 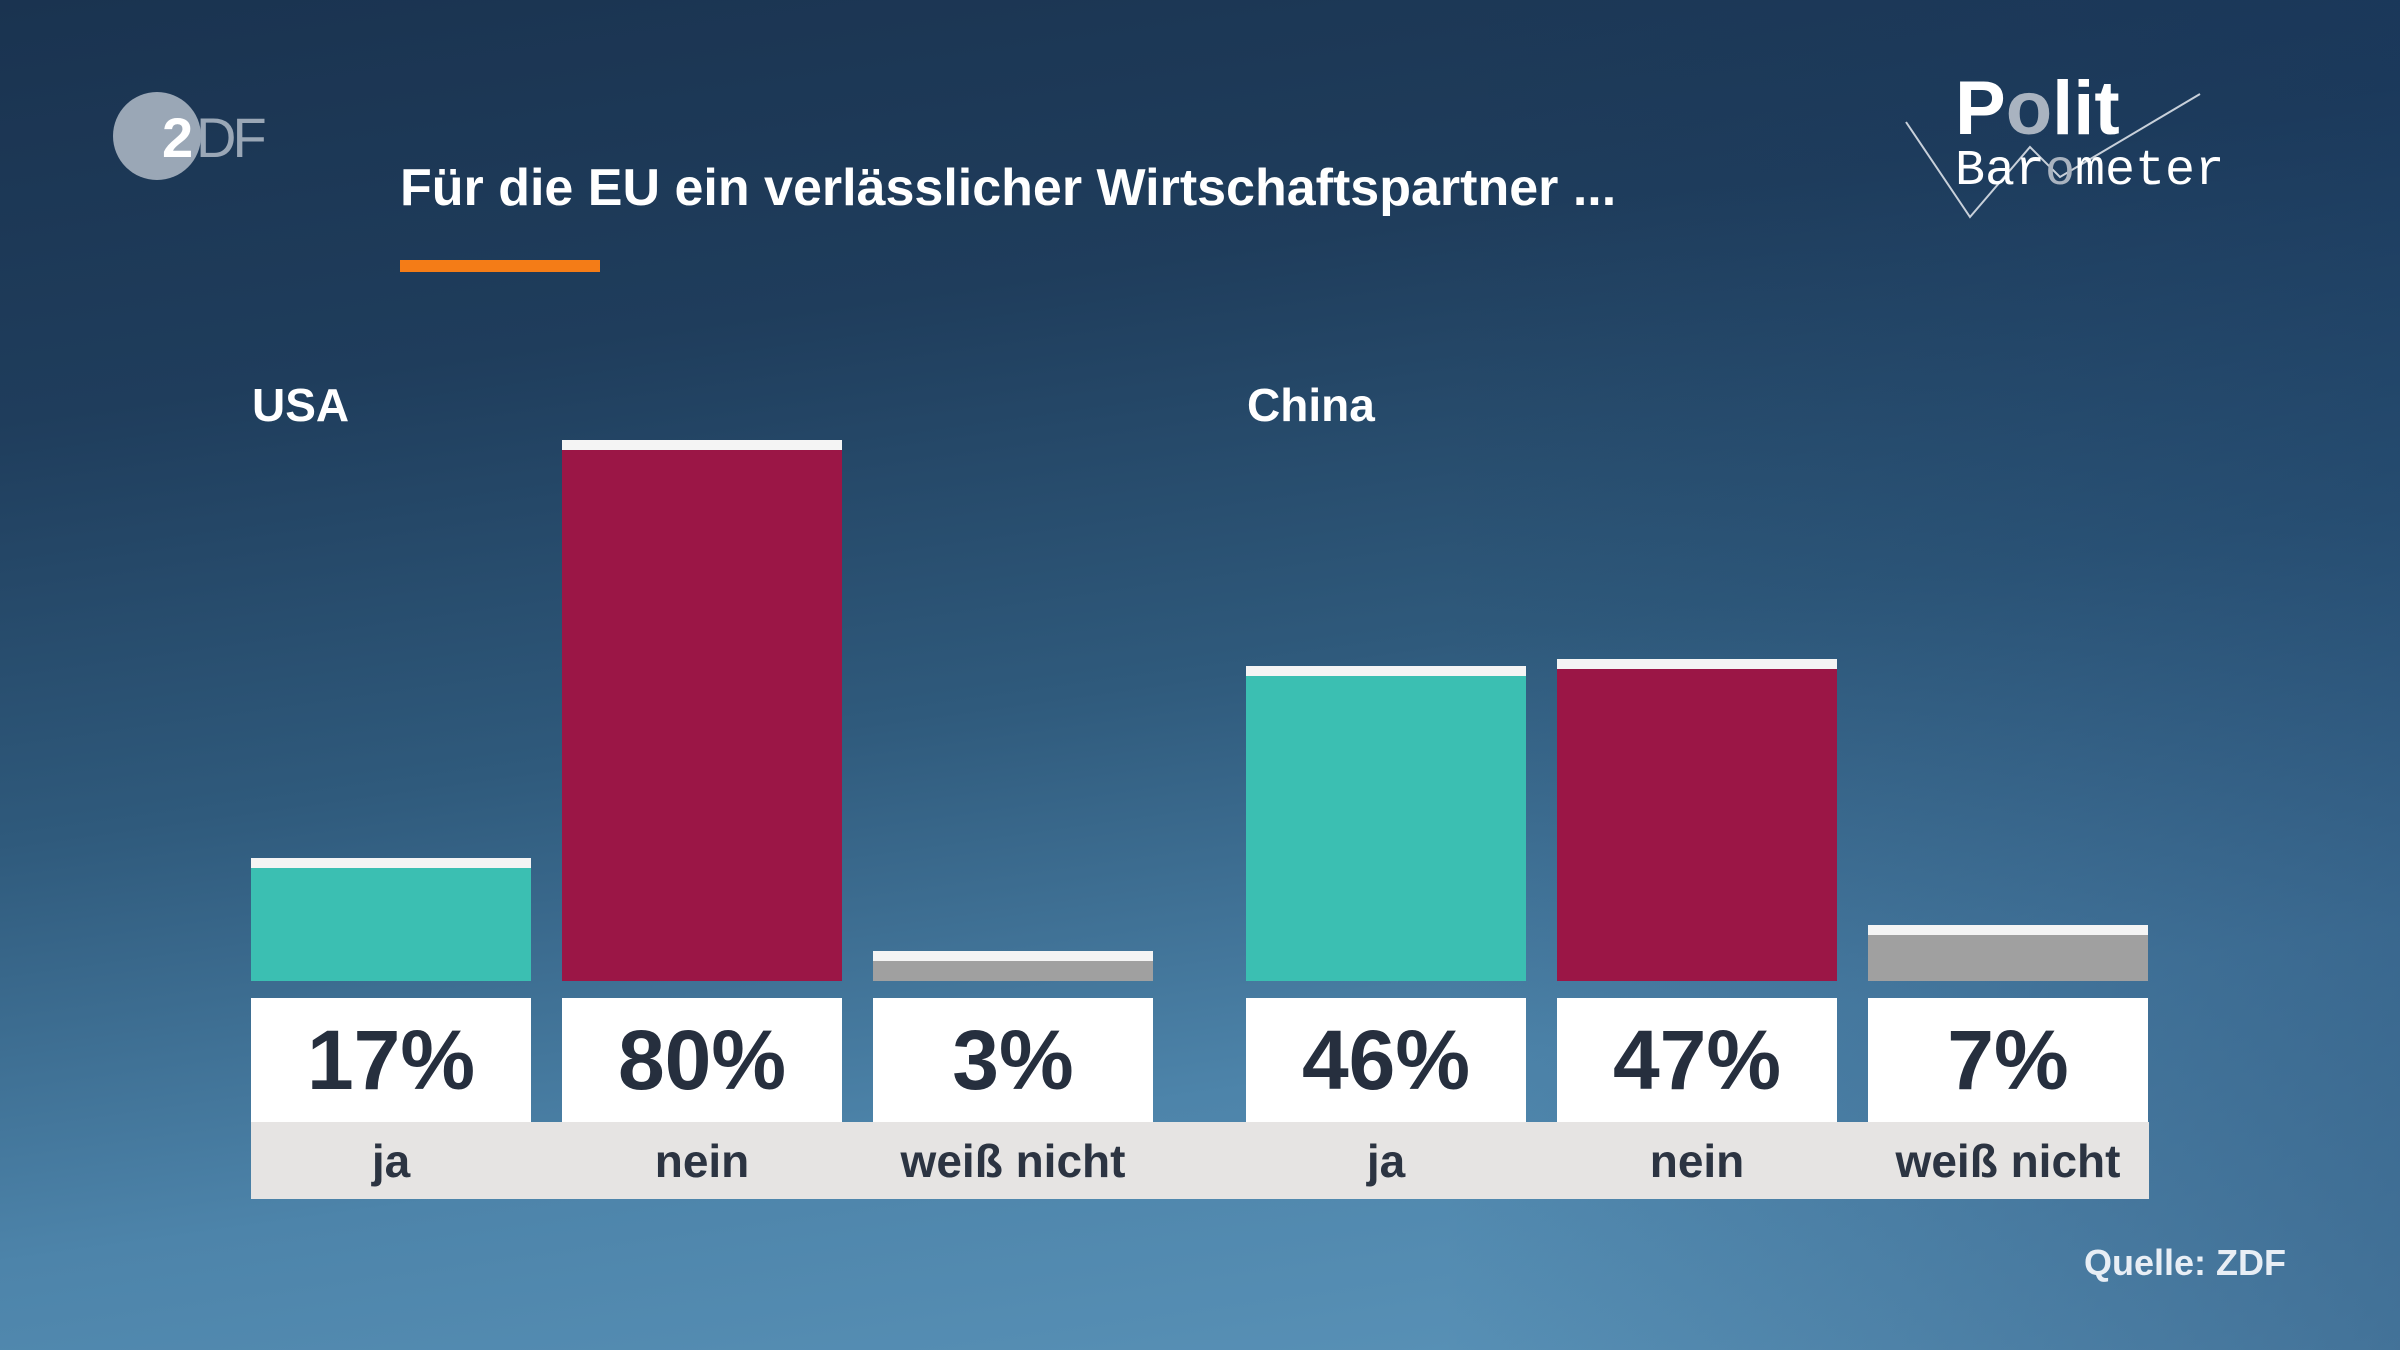 I want to click on bar-usa-nein, so click(x=702, y=710).